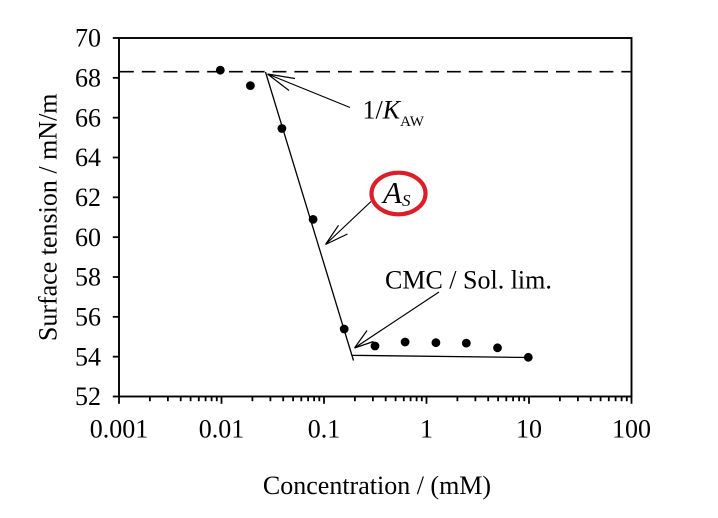  Describe the element at coordinates (88, 38) in the screenshot. I see `svg-text: 70` at that location.